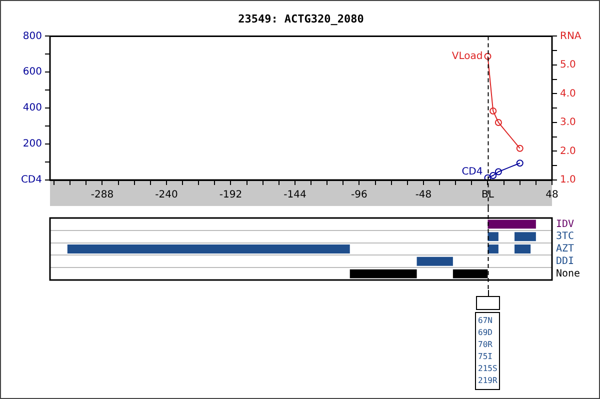  I want to click on series-label: VLoad, so click(467, 56).